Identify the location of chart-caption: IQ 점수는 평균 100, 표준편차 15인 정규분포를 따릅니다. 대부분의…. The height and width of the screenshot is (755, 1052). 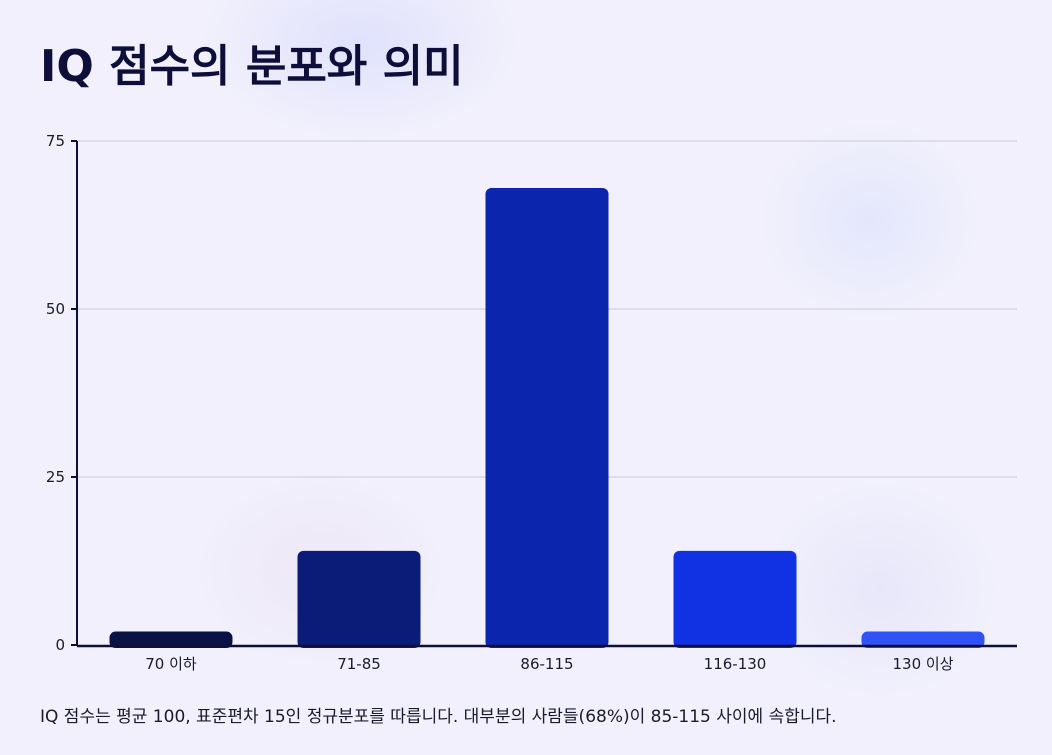
(438, 717).